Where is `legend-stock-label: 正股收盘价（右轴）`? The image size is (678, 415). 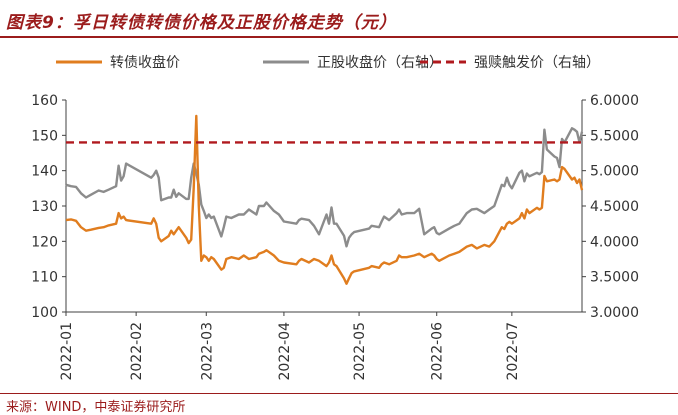 legend-stock-label: 正股收盘价（右轴） is located at coordinates (380, 62).